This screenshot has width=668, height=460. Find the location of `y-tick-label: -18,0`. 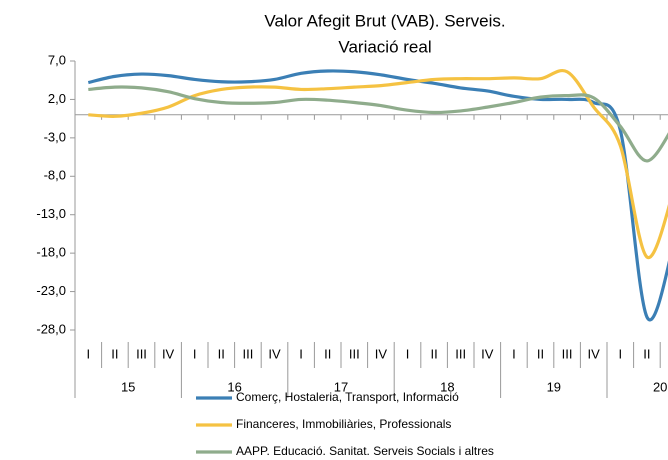

y-tick-label: -18,0 is located at coordinates (51, 252).